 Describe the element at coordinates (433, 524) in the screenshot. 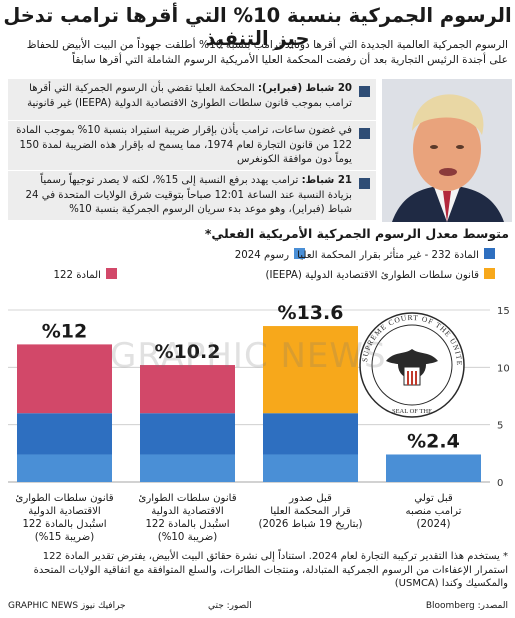

I see `x-tick-label-line: (2024)` at that location.